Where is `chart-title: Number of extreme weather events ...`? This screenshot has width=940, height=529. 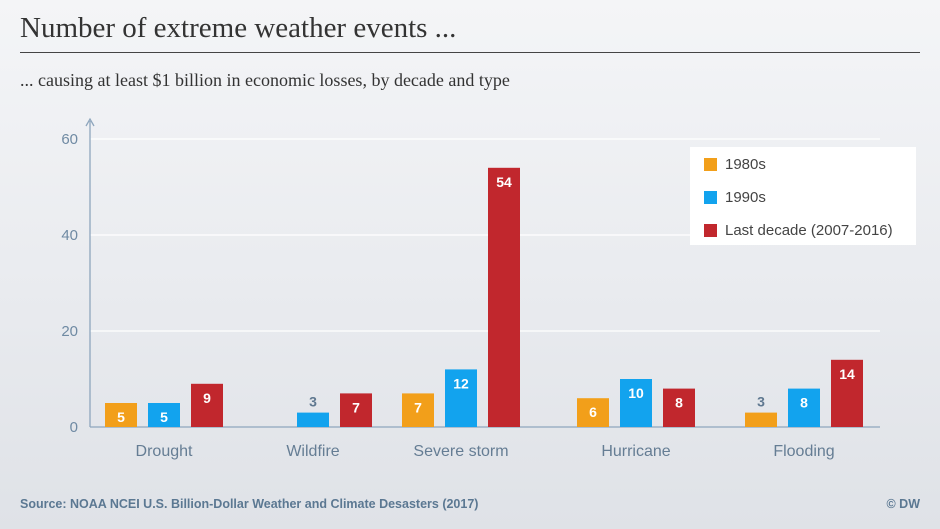
chart-title: Number of extreme weather events ... is located at coordinates (238, 28).